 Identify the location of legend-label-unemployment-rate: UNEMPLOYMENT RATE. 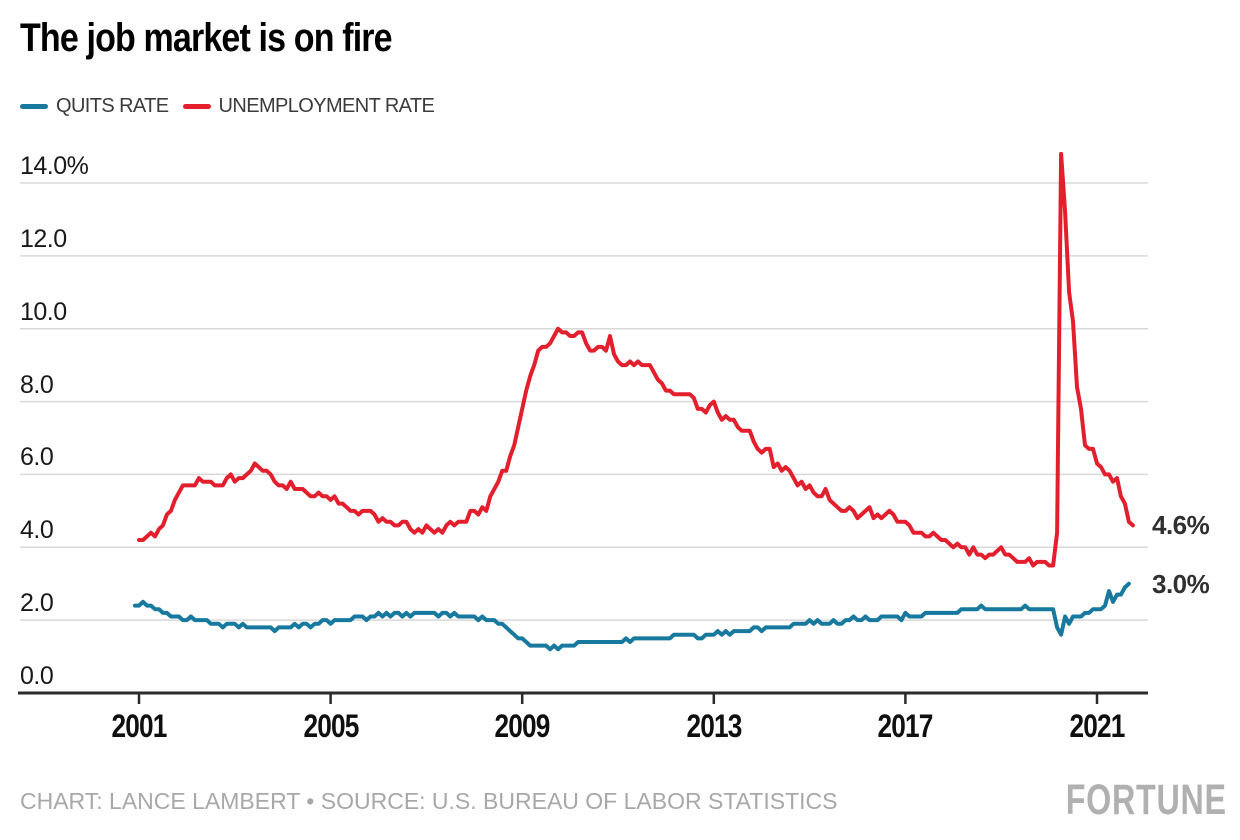
(326, 105).